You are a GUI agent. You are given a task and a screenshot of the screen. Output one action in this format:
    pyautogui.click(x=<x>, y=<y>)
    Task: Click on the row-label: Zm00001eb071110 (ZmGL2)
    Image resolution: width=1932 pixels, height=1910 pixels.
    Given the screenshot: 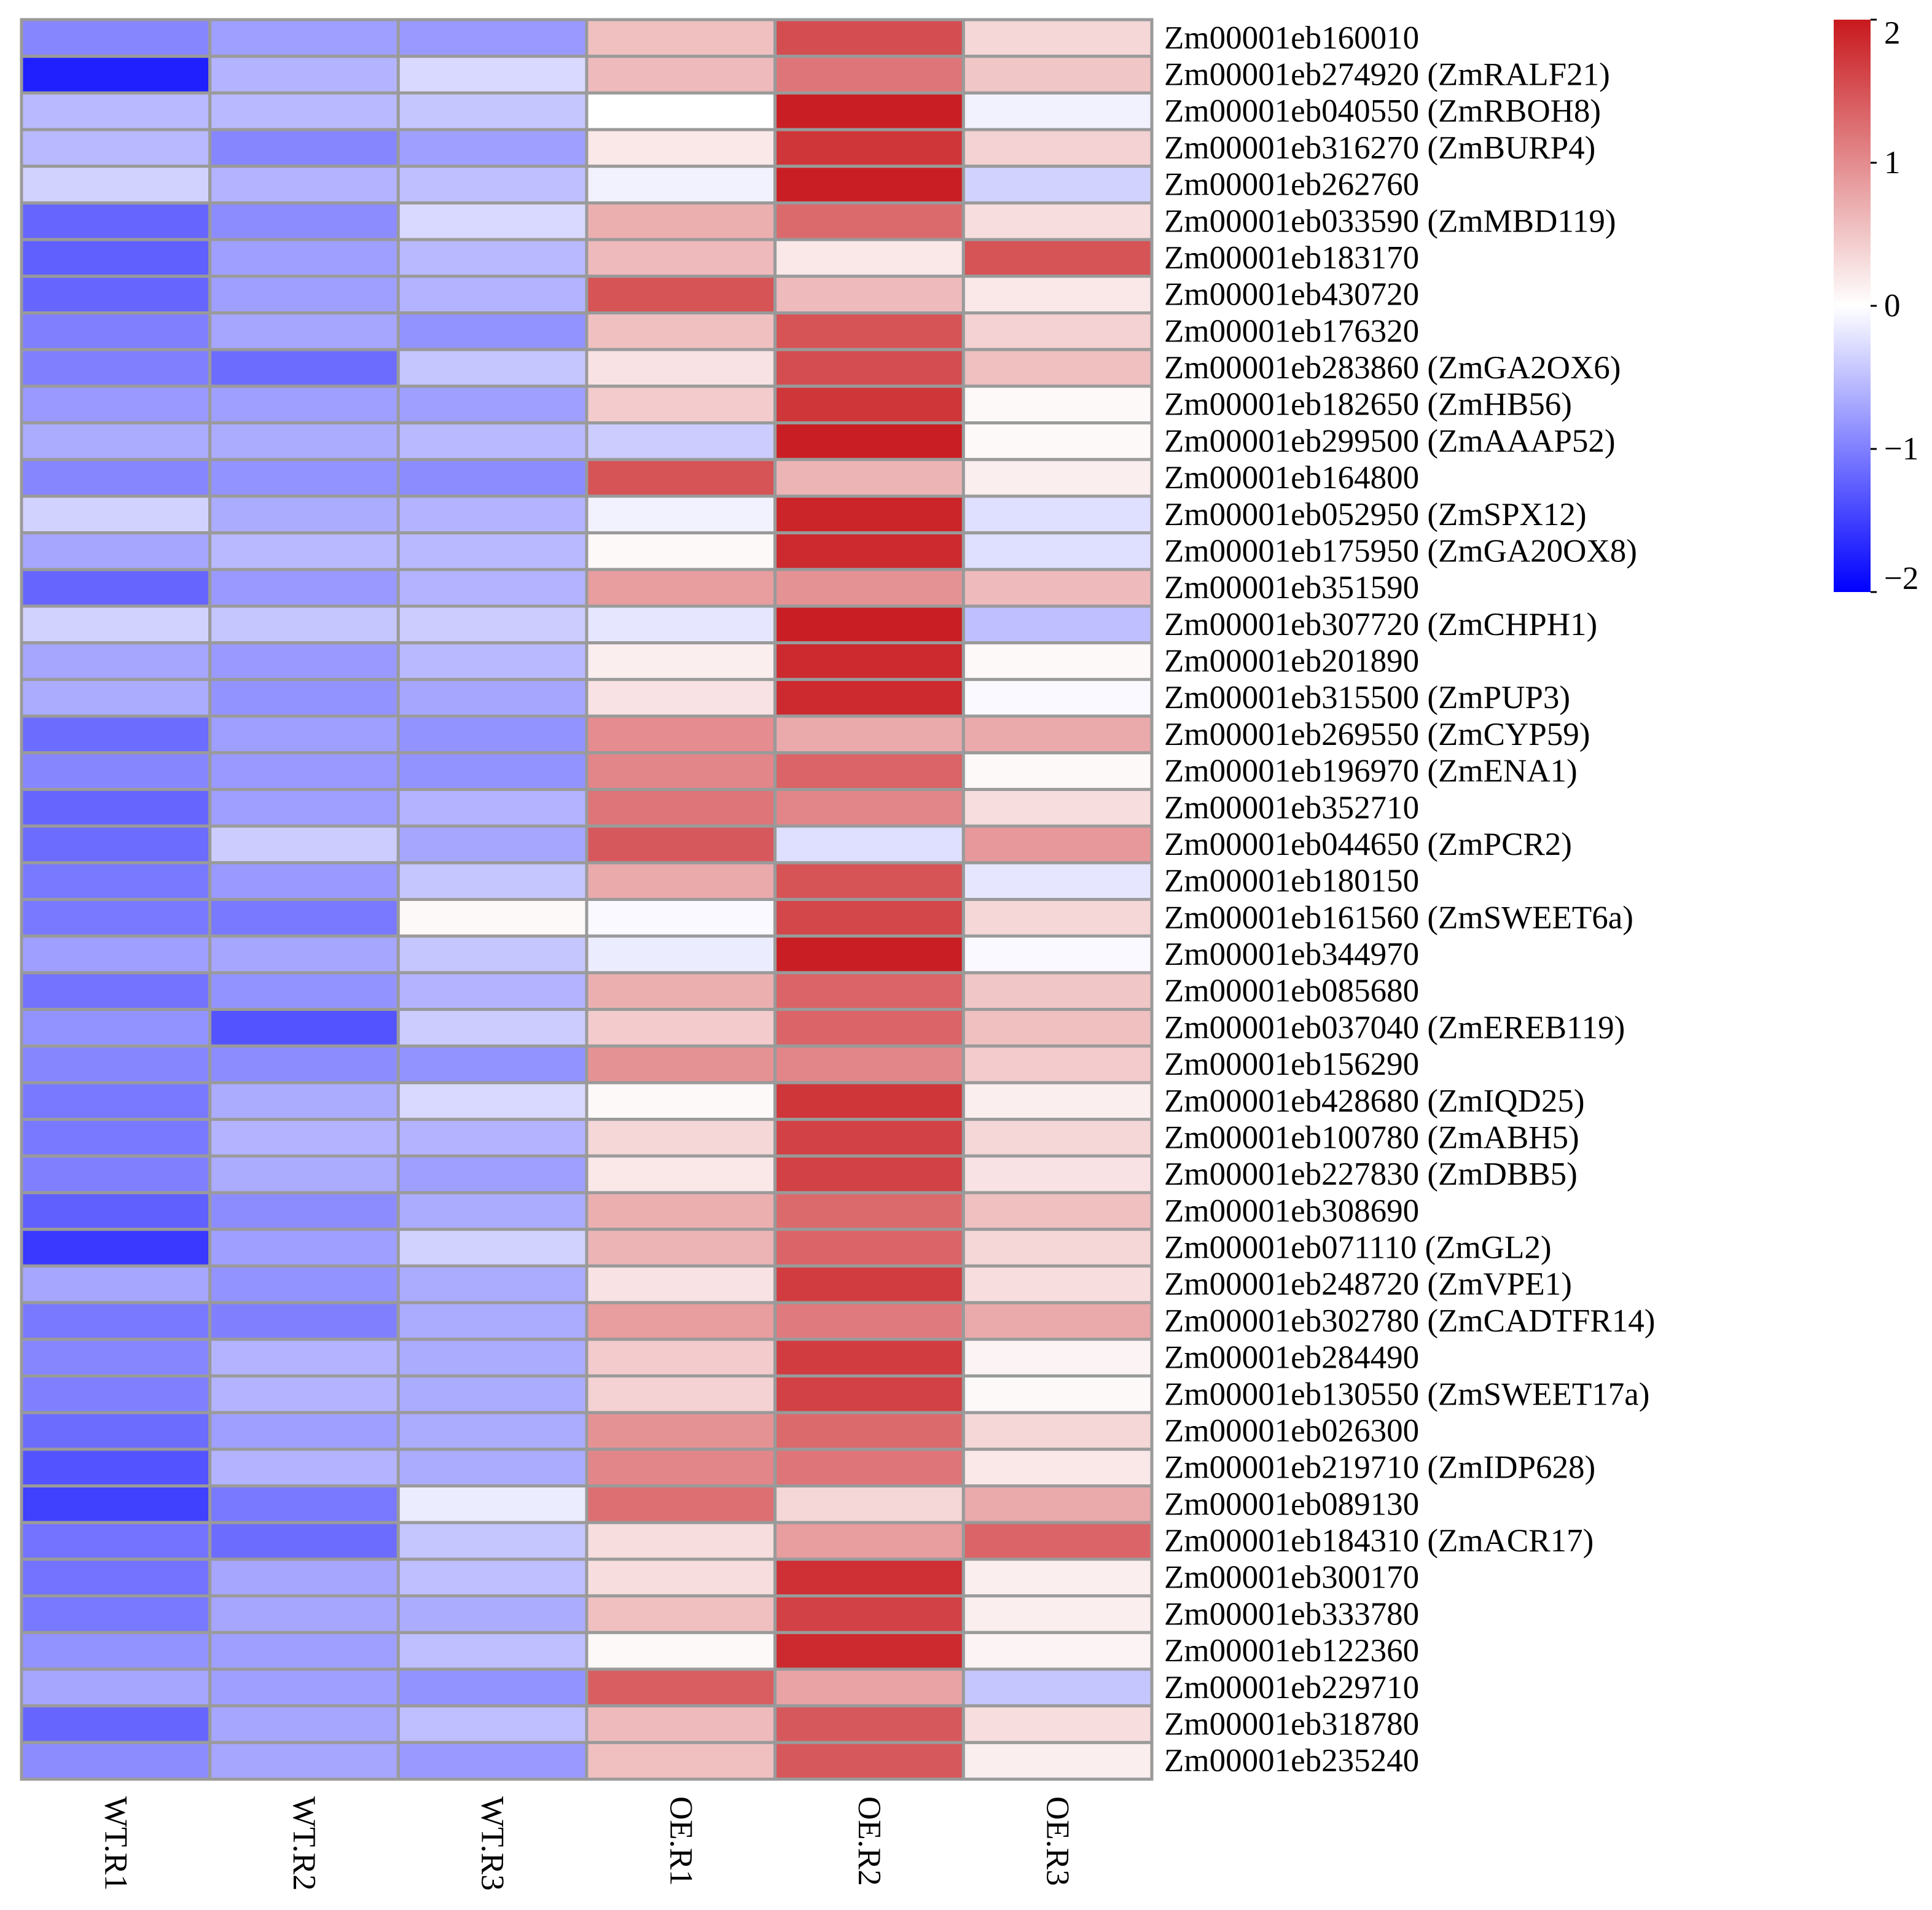 What is the action you would take?
    pyautogui.click(x=1358, y=1248)
    